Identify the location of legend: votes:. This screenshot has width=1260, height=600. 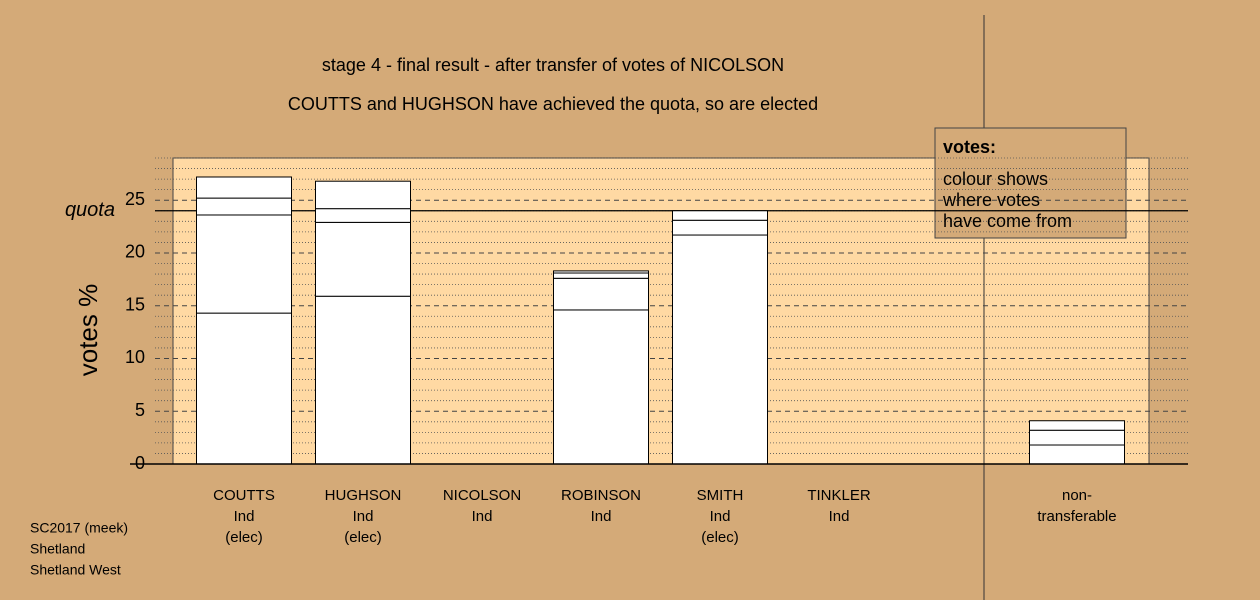
(1030, 183).